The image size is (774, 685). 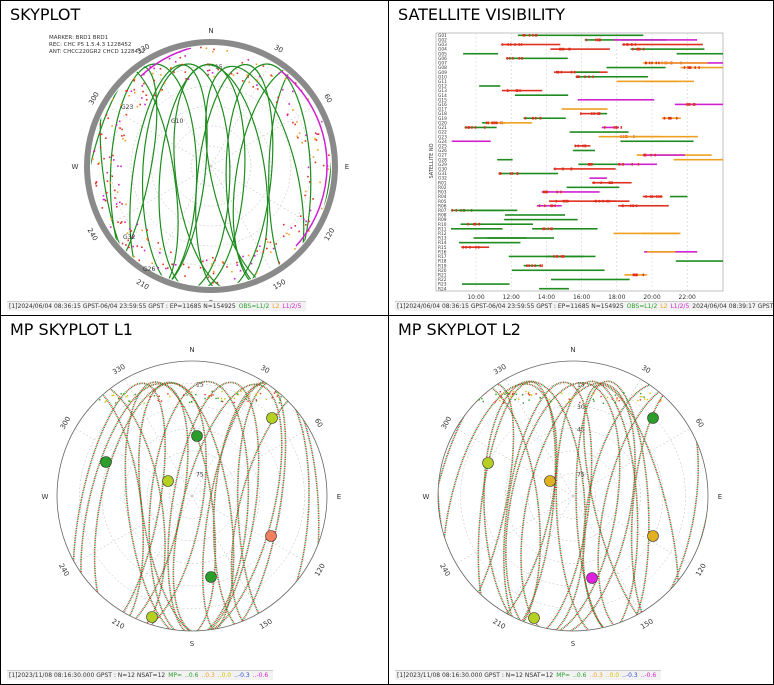 I want to click on status-text: ..0.6, so click(x=192, y=675).